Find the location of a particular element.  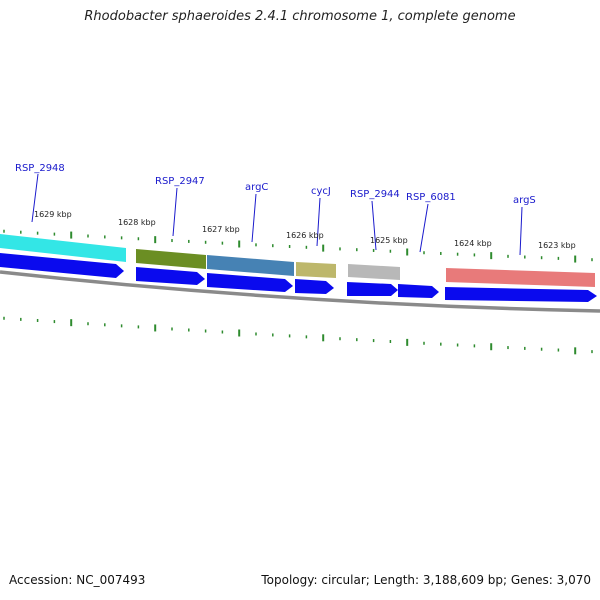

gene-arrow-rsp2944 is located at coordinates (372, 289).